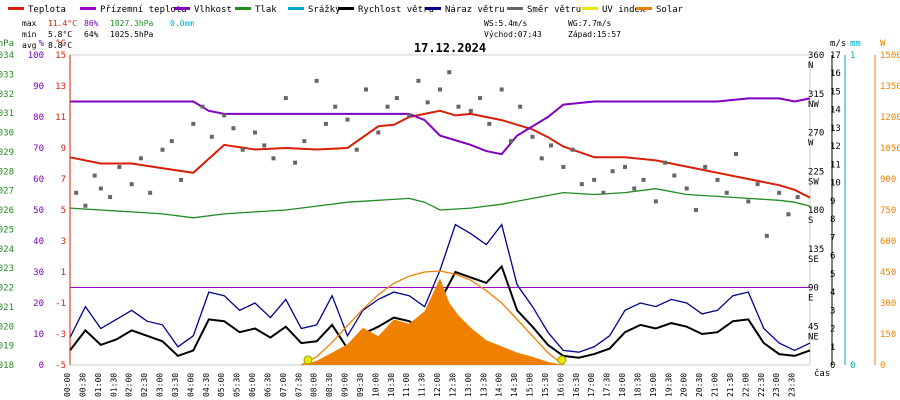 This screenshot has width=900, height=400. Describe the element at coordinates (60, 87) in the screenshot. I see `axis-tick: 13` at that location.